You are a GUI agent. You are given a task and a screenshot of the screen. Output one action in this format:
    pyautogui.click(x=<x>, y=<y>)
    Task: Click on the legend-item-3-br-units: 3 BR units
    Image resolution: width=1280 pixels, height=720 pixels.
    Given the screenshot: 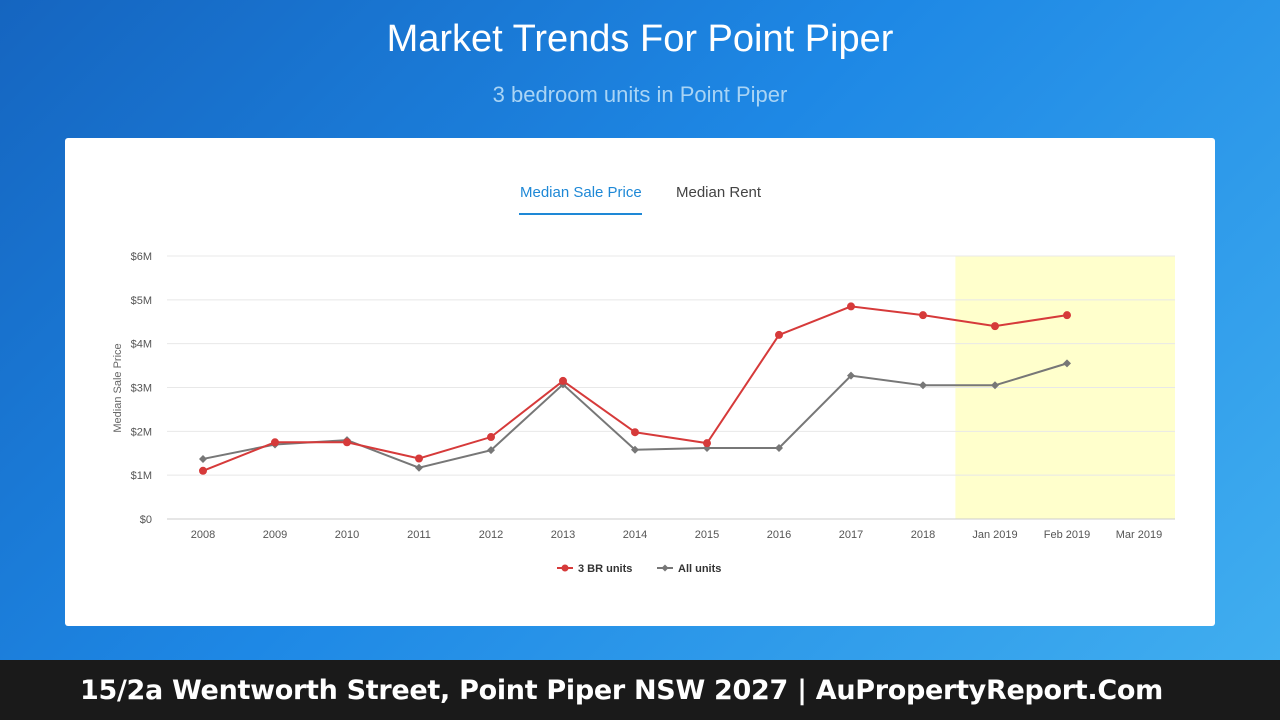 What is the action you would take?
    pyautogui.click(x=594, y=569)
    